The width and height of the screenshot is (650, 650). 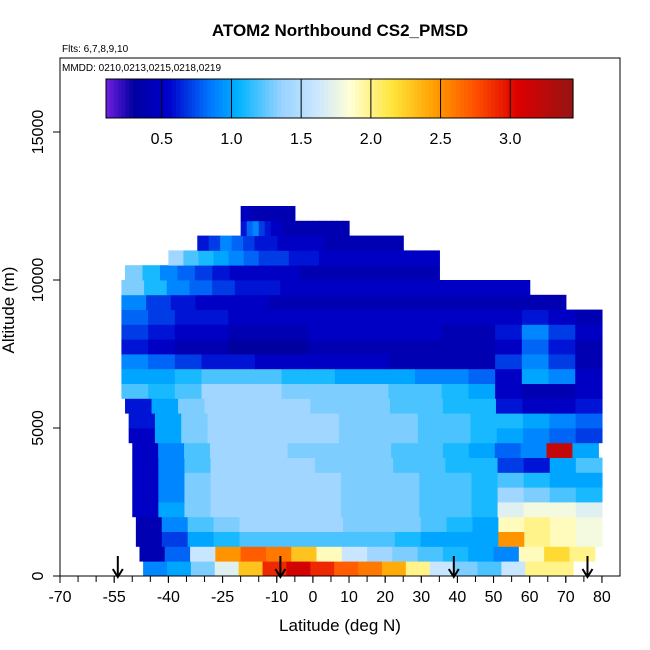 I want to click on arrow-markers, so click(x=352, y=567).